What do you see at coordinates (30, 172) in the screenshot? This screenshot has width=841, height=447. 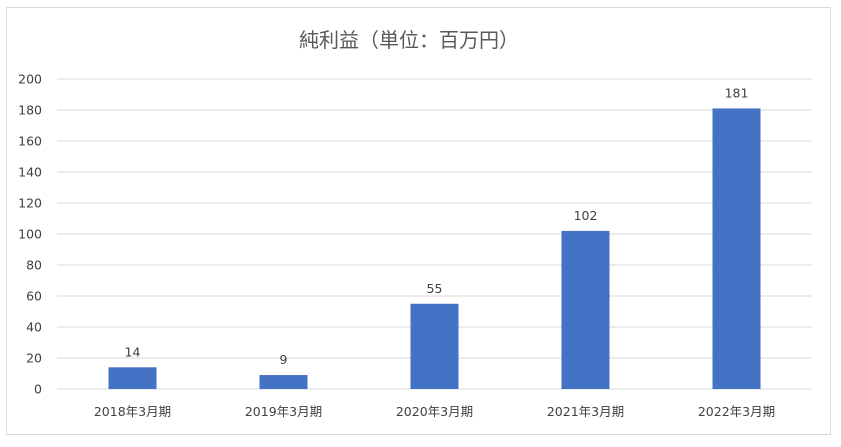 I see `y-tick-label: 140` at bounding box center [30, 172].